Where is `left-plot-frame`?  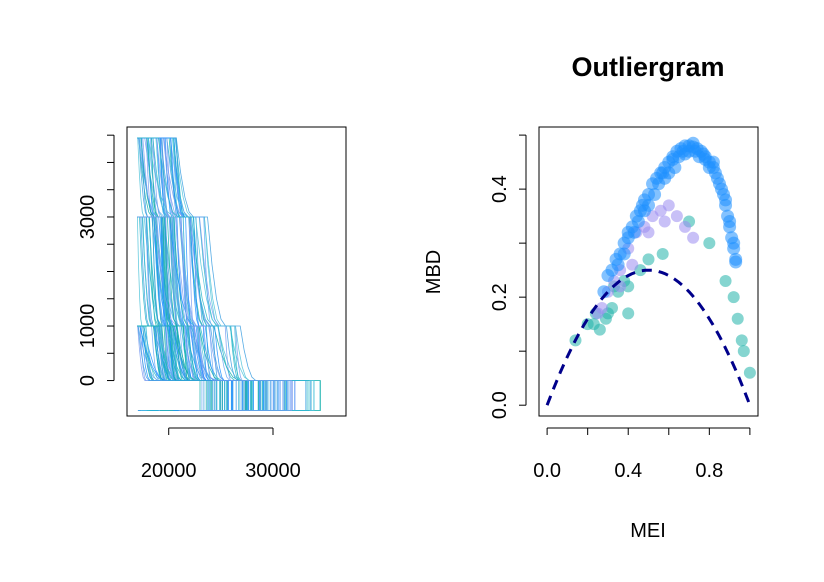 left-plot-frame is located at coordinates (236, 271).